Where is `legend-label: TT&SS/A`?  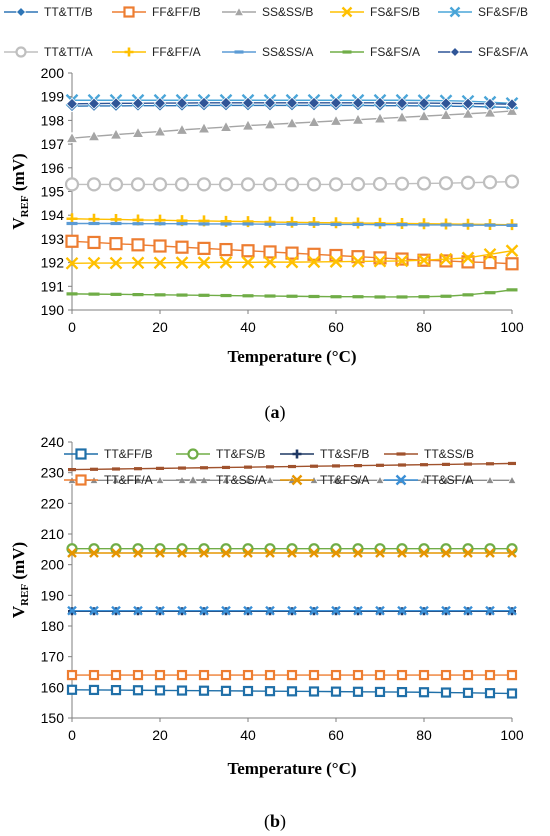
legend-label: TT&SS/A is located at coordinates (241, 480).